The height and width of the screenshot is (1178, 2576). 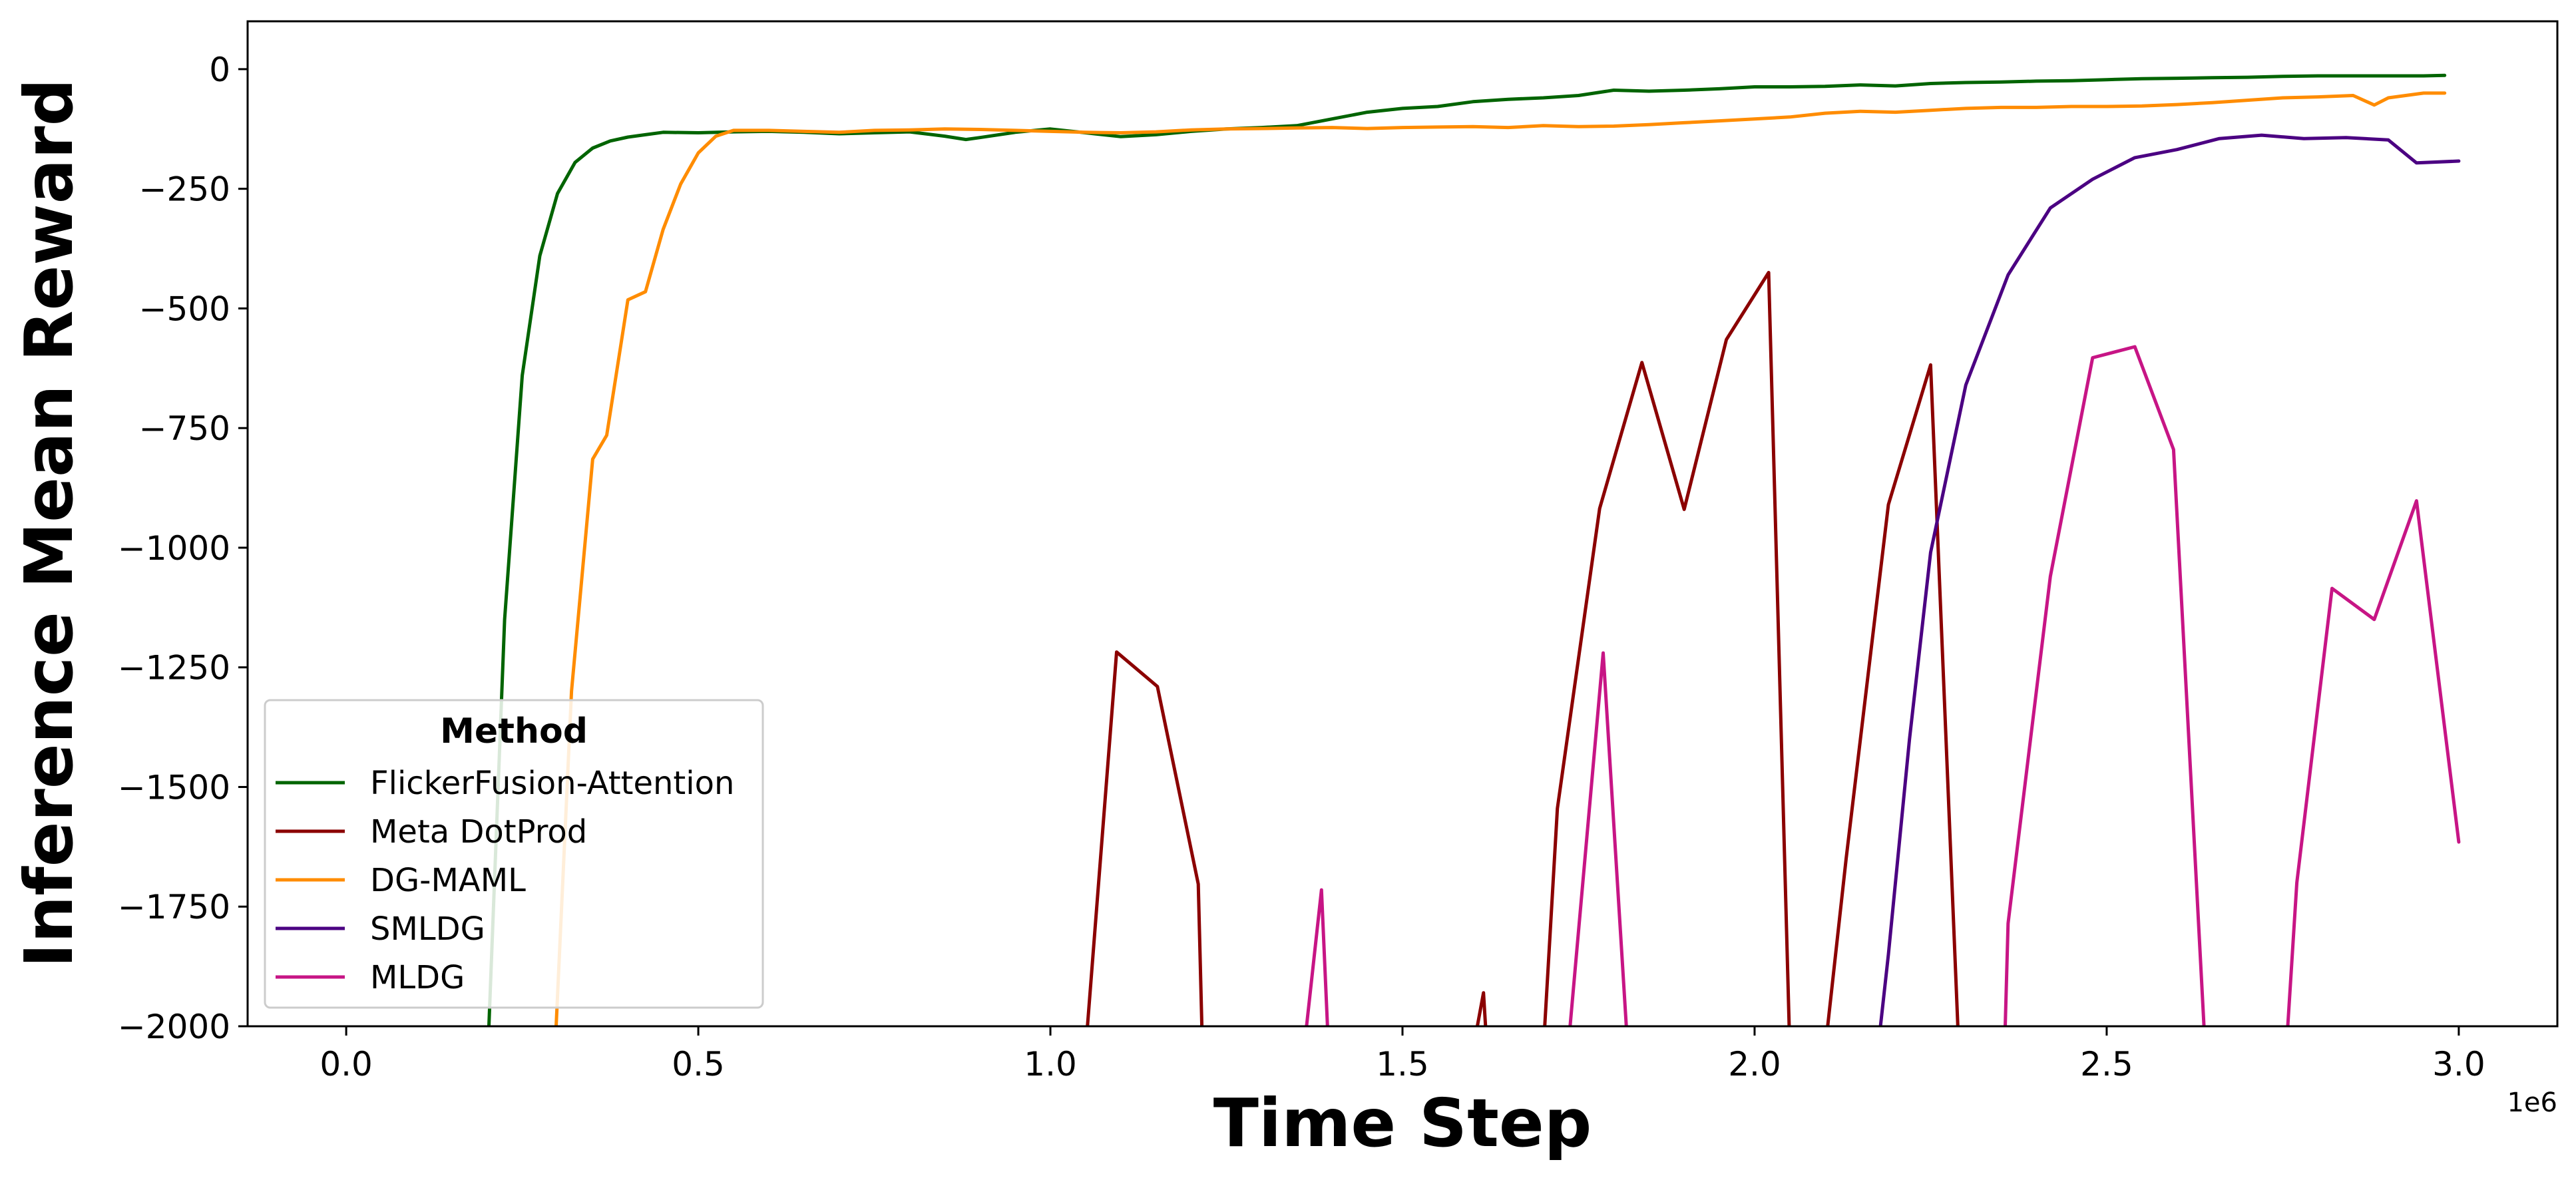 I want to click on x-tick-label: 2.0, so click(x=1754, y=1064).